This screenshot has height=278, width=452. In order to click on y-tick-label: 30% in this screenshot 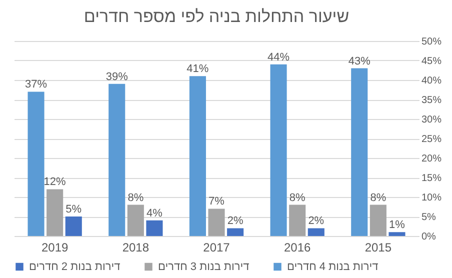, I will do `click(432, 120)`.